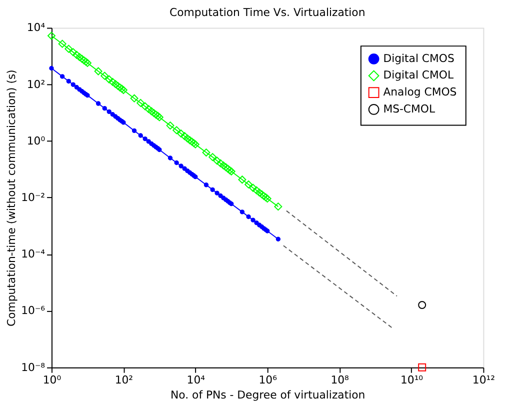 The height and width of the screenshot is (413, 505). What do you see at coordinates (36, 84) in the screenshot?
I see `y-tick-label: 10²` at bounding box center [36, 84].